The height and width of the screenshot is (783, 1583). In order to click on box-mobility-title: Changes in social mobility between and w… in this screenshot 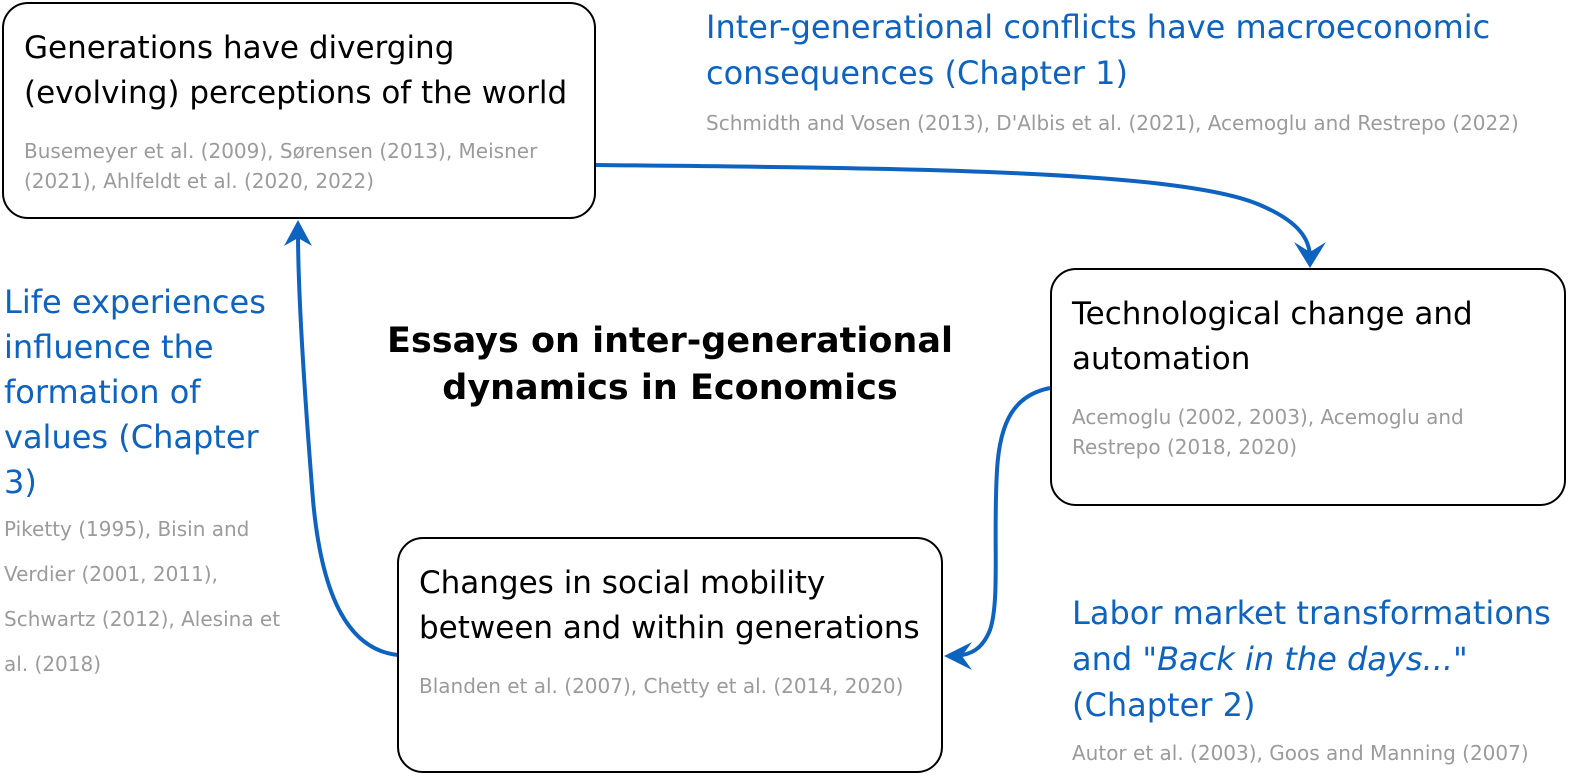, I will do `click(669, 605)`.